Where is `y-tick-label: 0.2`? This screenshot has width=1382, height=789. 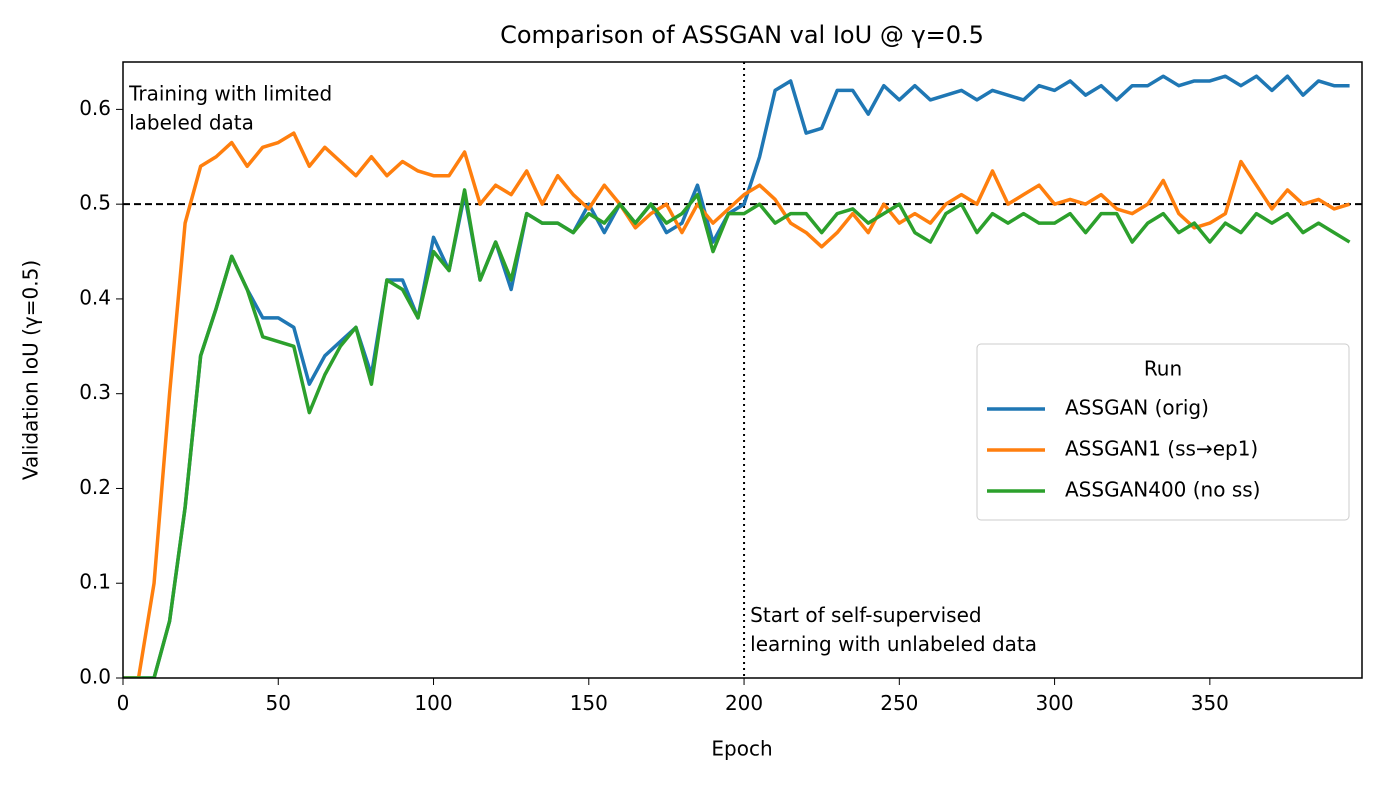 y-tick-label: 0.2 is located at coordinates (95, 487).